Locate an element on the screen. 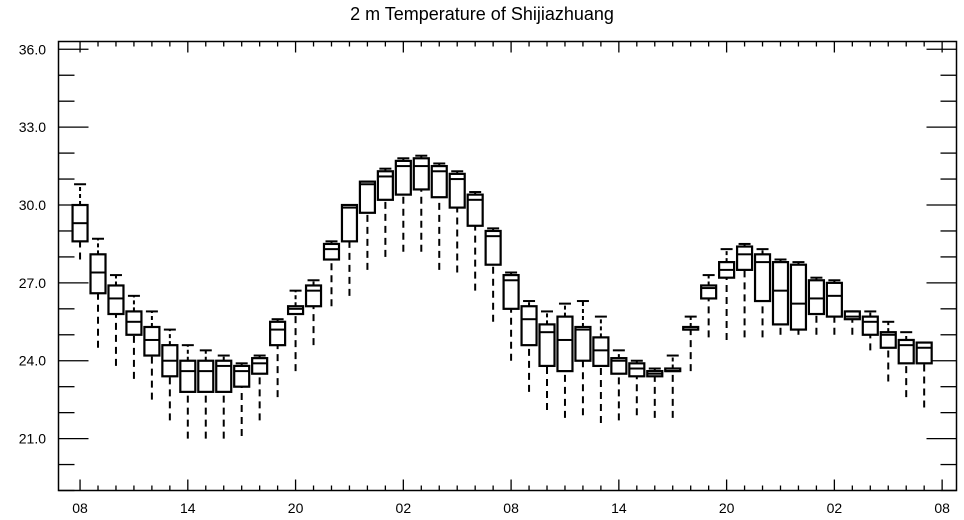 This screenshot has height=520, width=964. y-tick-label: 21.0 is located at coordinates (32, 439).